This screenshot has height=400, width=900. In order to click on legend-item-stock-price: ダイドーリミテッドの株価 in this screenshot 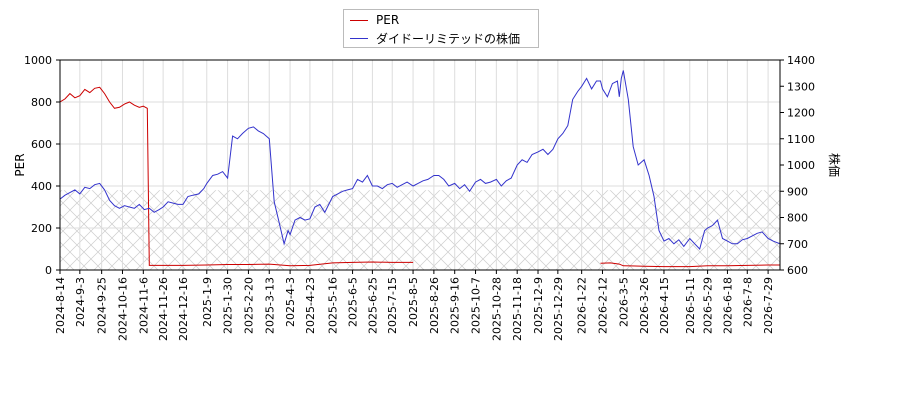, I will do `click(435, 38)`.